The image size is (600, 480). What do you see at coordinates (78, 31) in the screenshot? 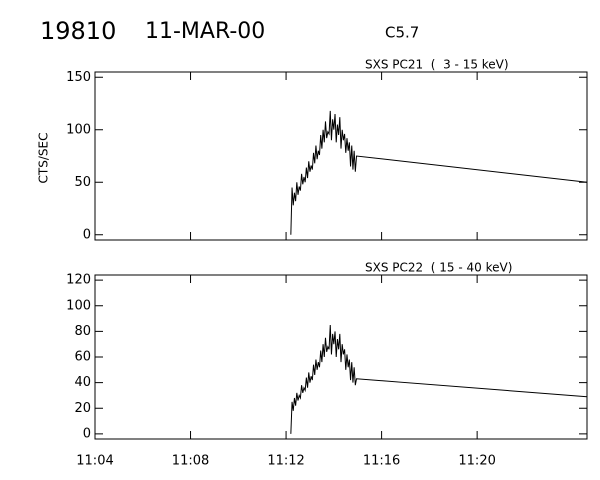
I see `event-id: 19810` at bounding box center [78, 31].